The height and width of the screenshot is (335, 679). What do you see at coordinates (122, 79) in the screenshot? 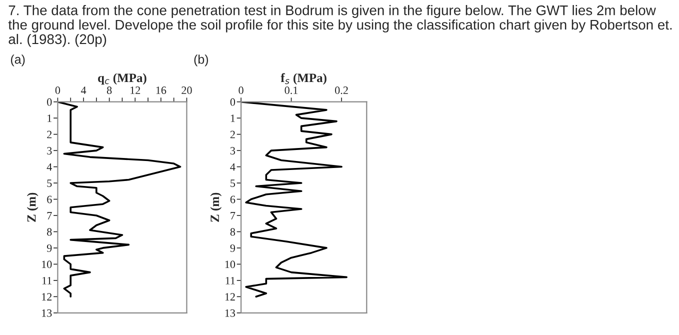
I see `x2-axis-title: q$_{c}$ (MPa)` at bounding box center [122, 79].